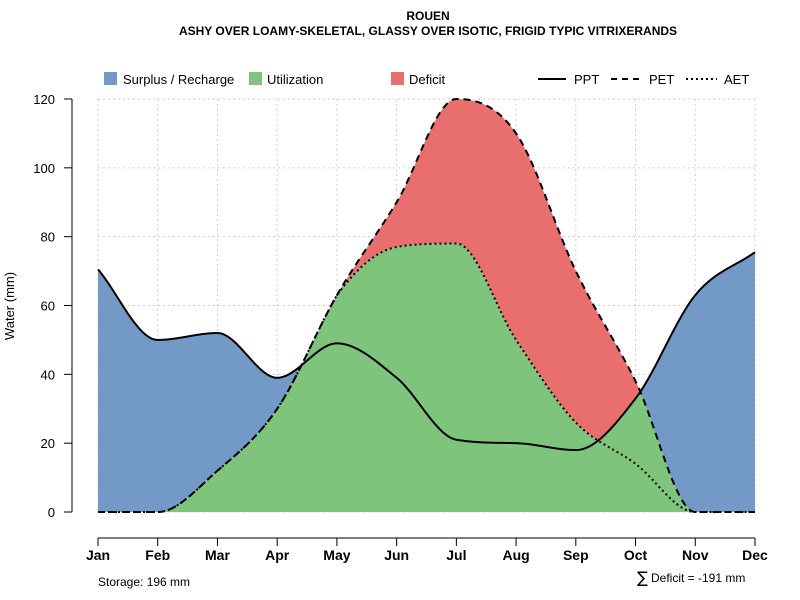 The image size is (800, 600). Describe the element at coordinates (48, 443) in the screenshot. I see `y-tick-label: 20` at that location.